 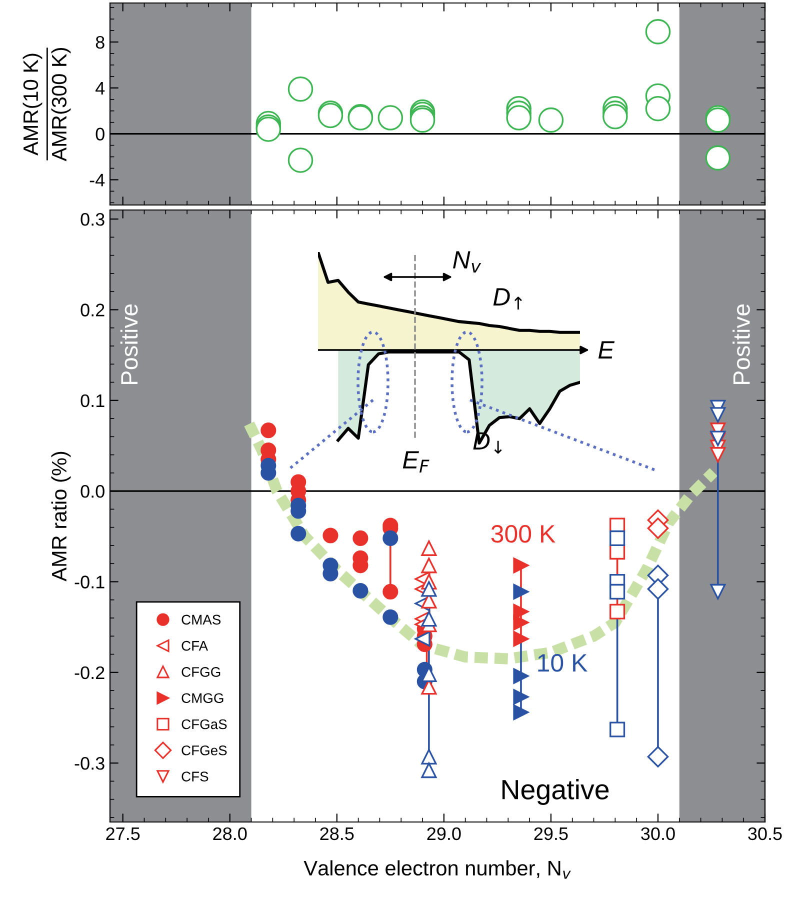 I want to click on y-axis-title: AMR ratio (%), so click(x=61, y=517).